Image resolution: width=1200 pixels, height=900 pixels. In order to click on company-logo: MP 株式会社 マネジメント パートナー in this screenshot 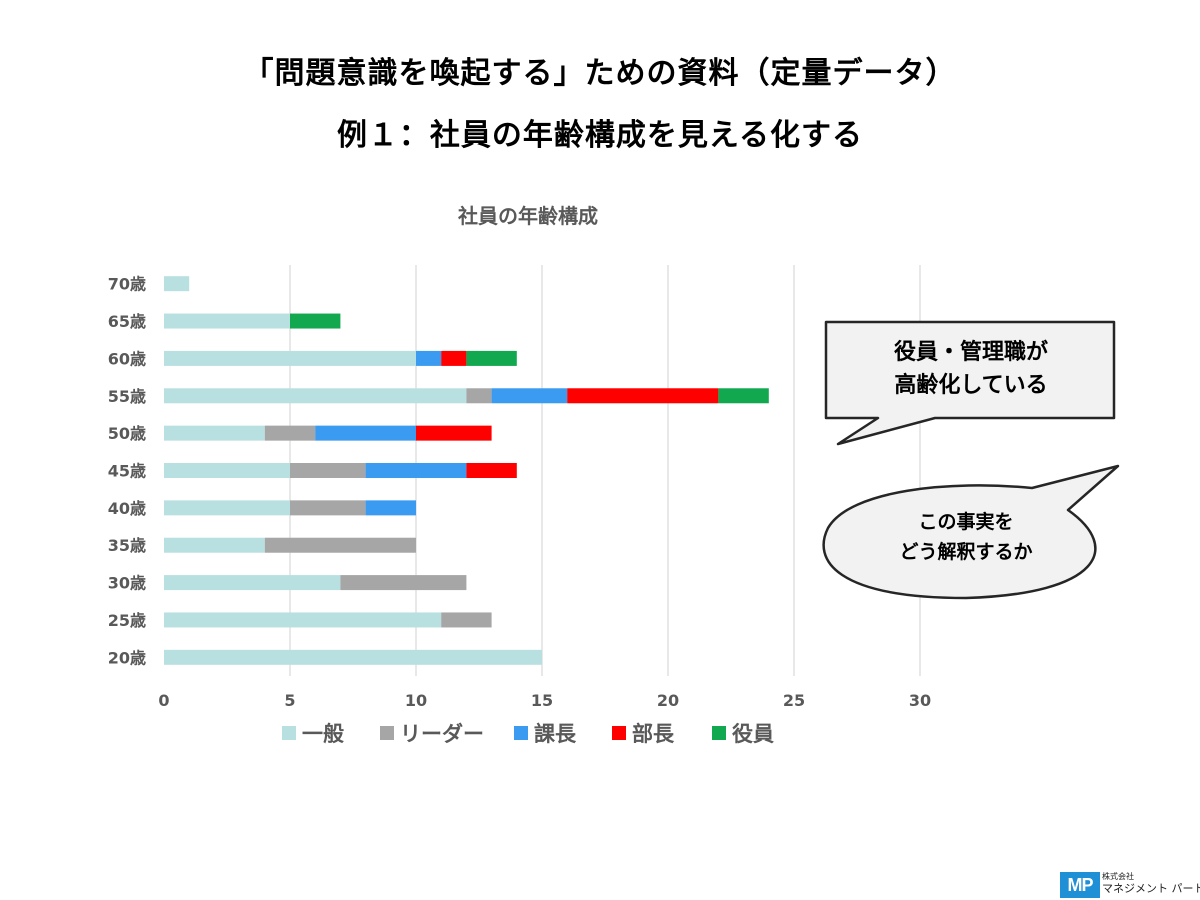, I will do `click(1130, 885)`.